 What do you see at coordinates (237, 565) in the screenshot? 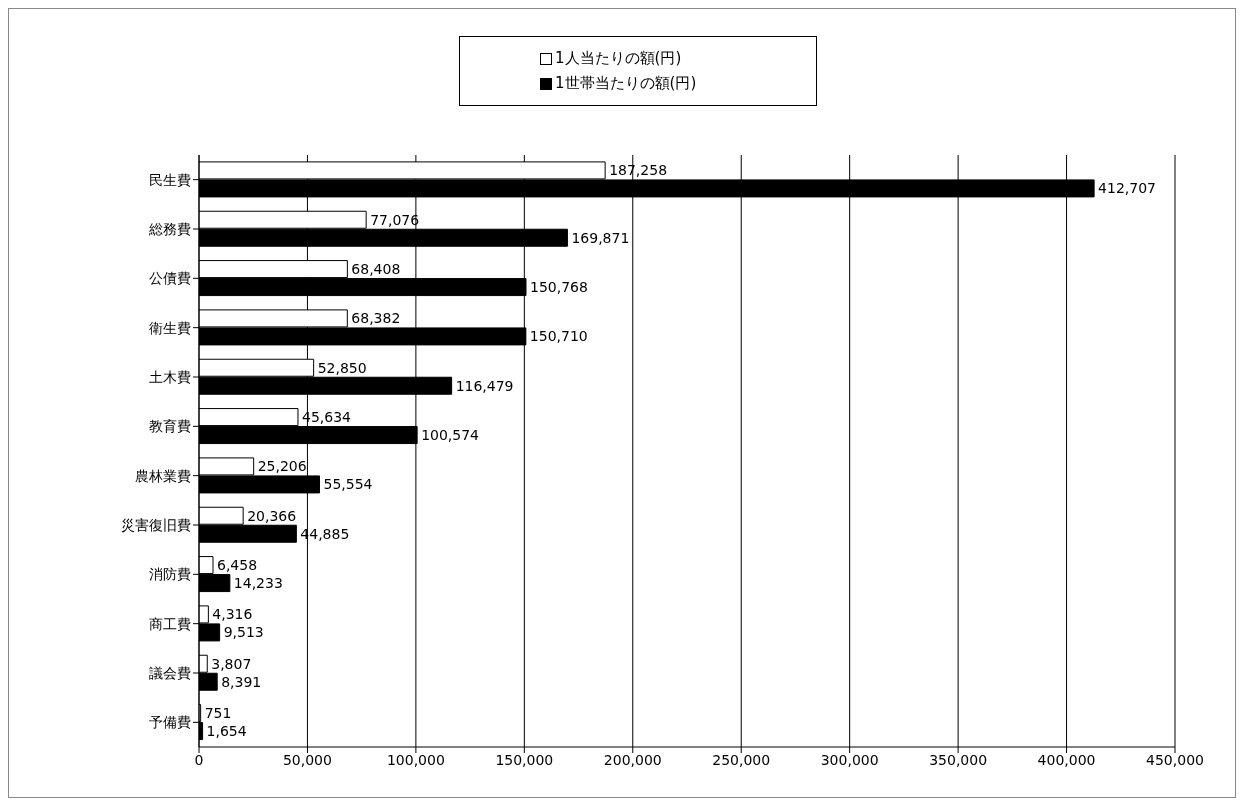
I see `data-label: 6,458` at bounding box center [237, 565].